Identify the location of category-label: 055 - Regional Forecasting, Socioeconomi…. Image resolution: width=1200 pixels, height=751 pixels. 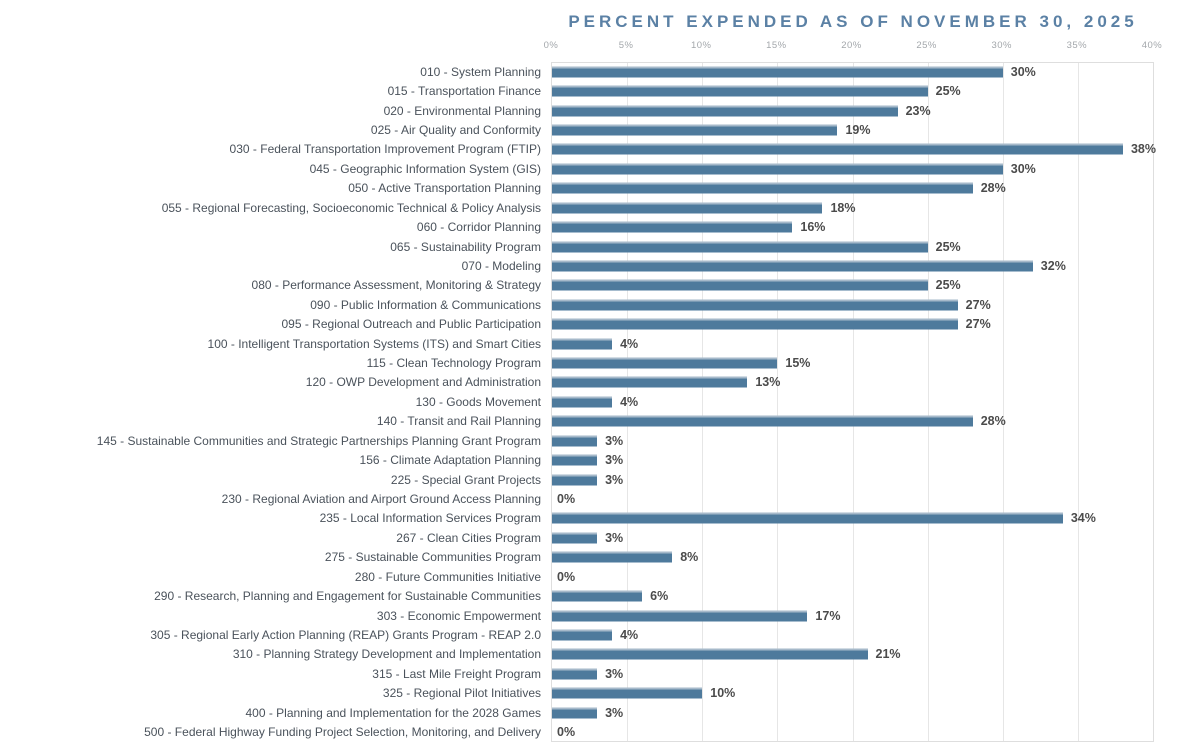
(351, 207).